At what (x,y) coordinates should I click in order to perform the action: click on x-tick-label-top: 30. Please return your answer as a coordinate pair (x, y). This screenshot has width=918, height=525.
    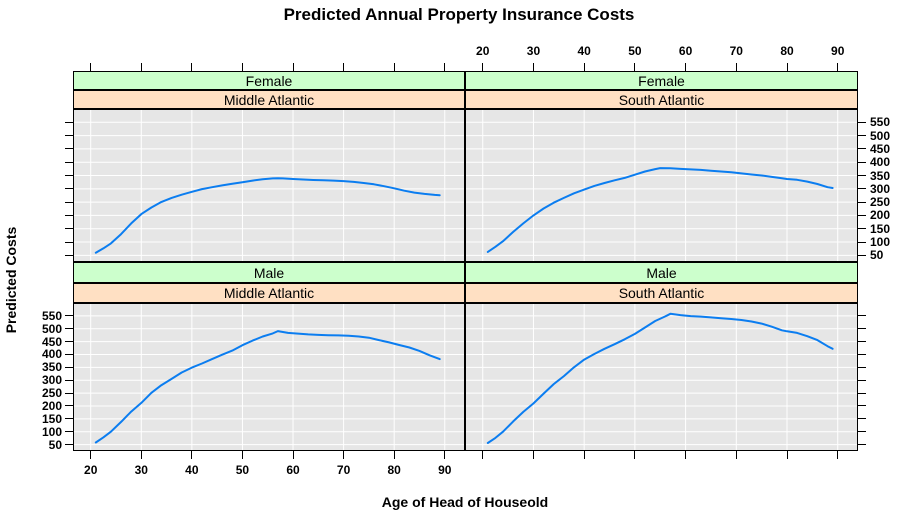
    Looking at the image, I should click on (533, 51).